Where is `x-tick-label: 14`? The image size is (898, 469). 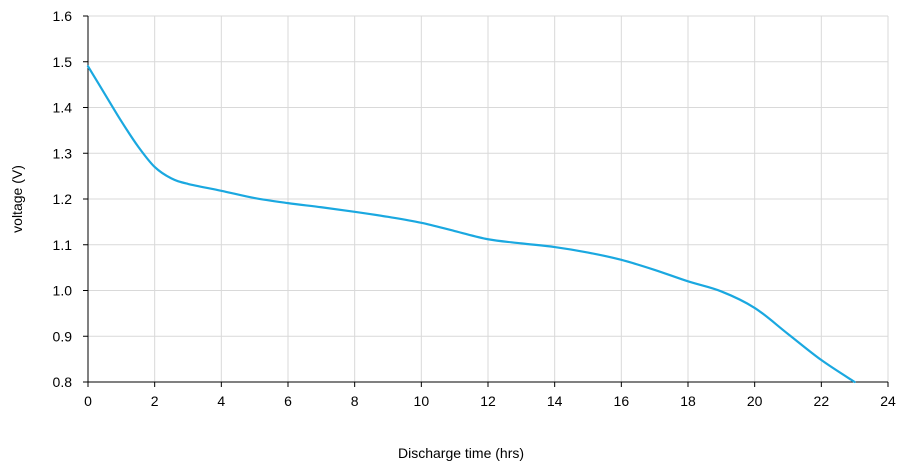
x-tick-label: 14 is located at coordinates (555, 401).